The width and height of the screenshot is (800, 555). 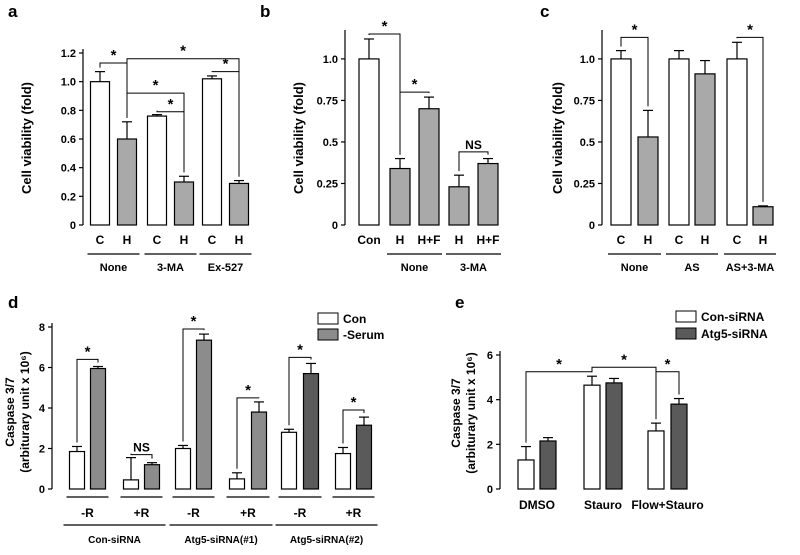 What do you see at coordinates (298, 138) in the screenshot?
I see `ylabel-b: Cell viability (fold)` at bounding box center [298, 138].